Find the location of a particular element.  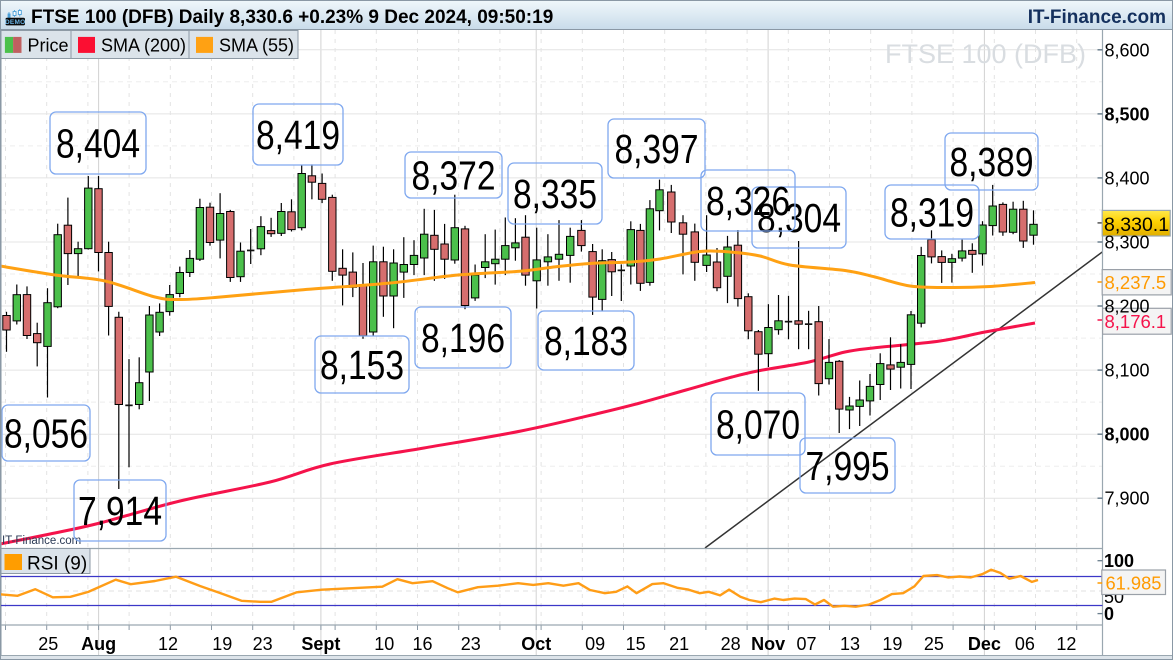

svg-text: 8,304 is located at coordinates (799, 218).